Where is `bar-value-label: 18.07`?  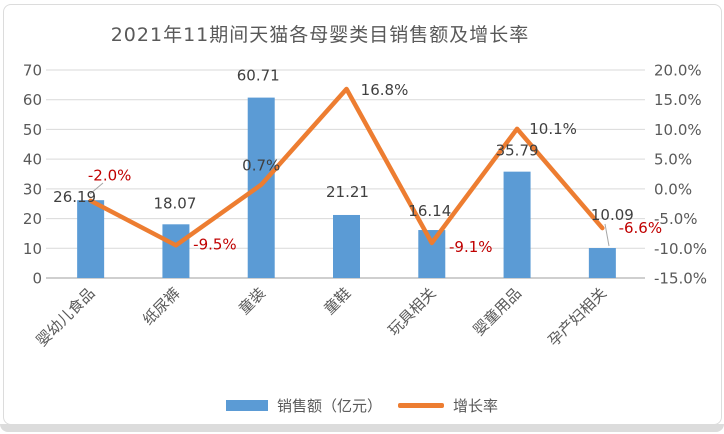
bar-value-label: 18.07 is located at coordinates (174, 203).